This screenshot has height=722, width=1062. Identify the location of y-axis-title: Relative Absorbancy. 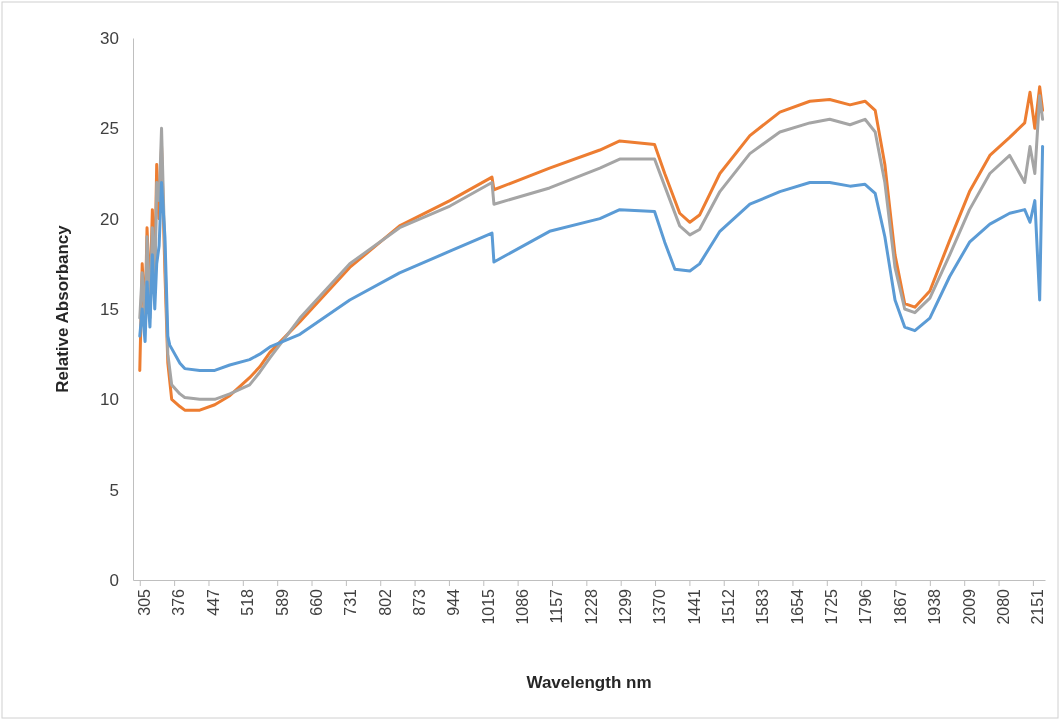
(62, 308).